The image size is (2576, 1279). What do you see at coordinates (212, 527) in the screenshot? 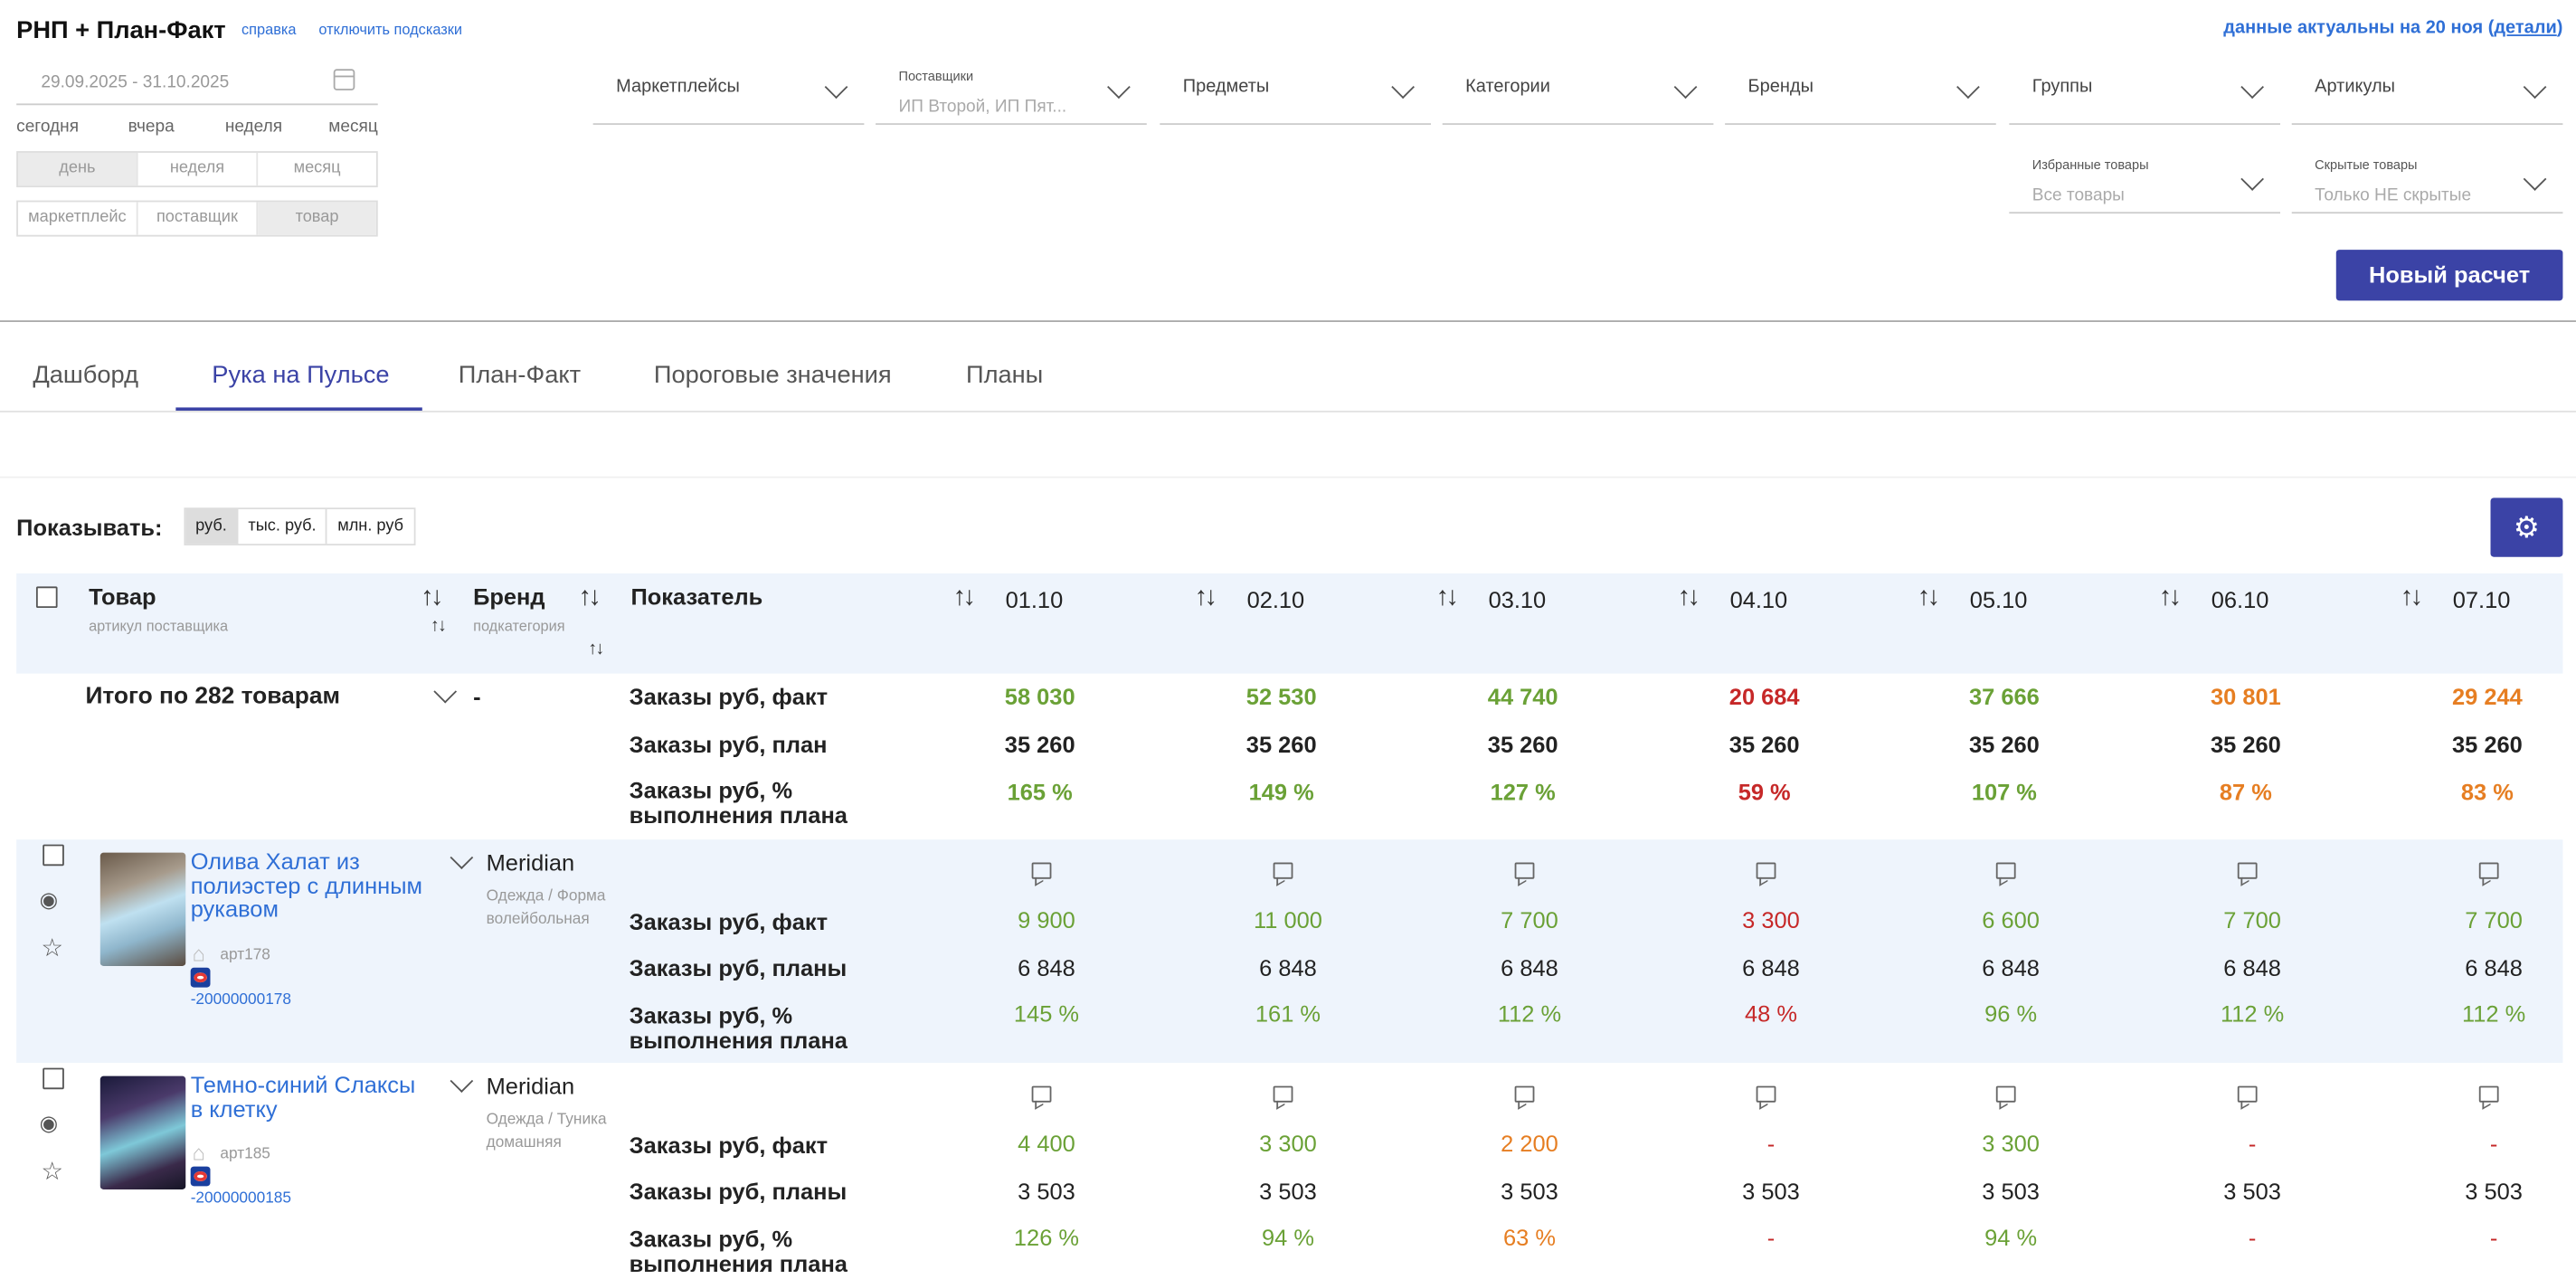
I see `unit-rub: руб.` at bounding box center [212, 527].